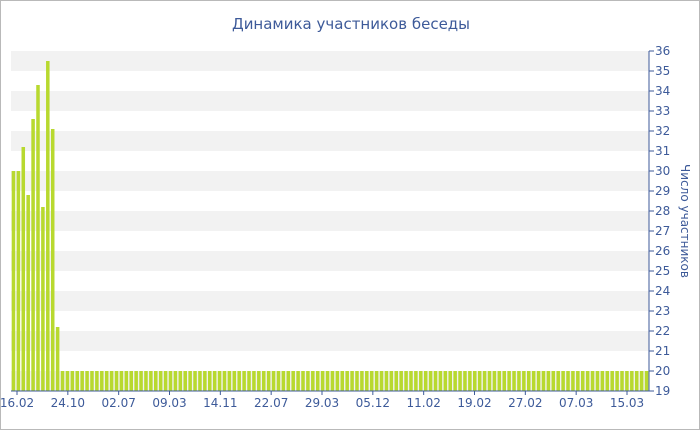  Describe the element at coordinates (662, 351) in the screenshot. I see `y-tick-label: 21` at that location.